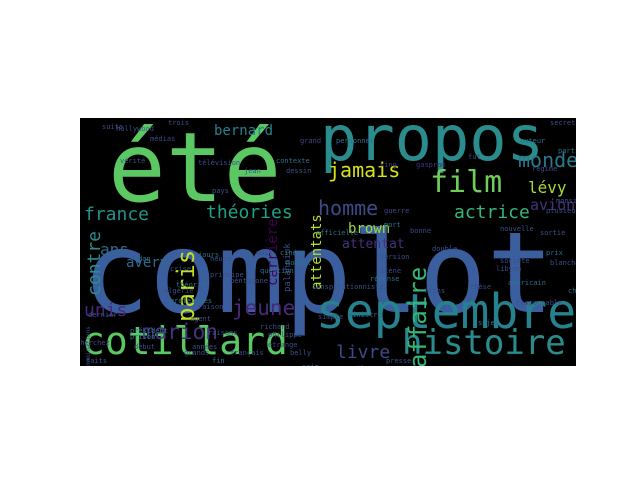 Image resolution: width=640 pixels, height=480 pixels. What do you see at coordinates (218, 361) in the screenshot?
I see `word-66: fin` at bounding box center [218, 361].